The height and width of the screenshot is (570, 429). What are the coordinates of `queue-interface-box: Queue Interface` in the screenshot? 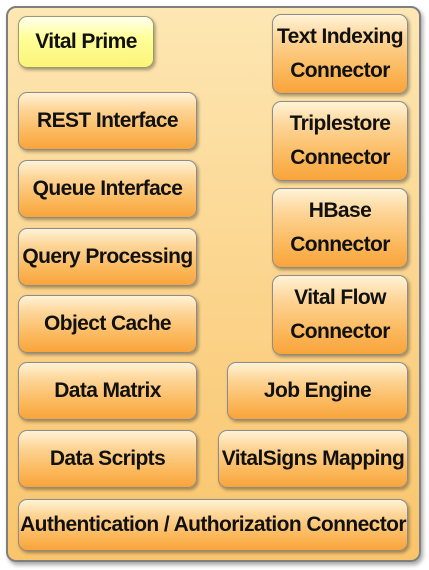 It's located at (107, 189).